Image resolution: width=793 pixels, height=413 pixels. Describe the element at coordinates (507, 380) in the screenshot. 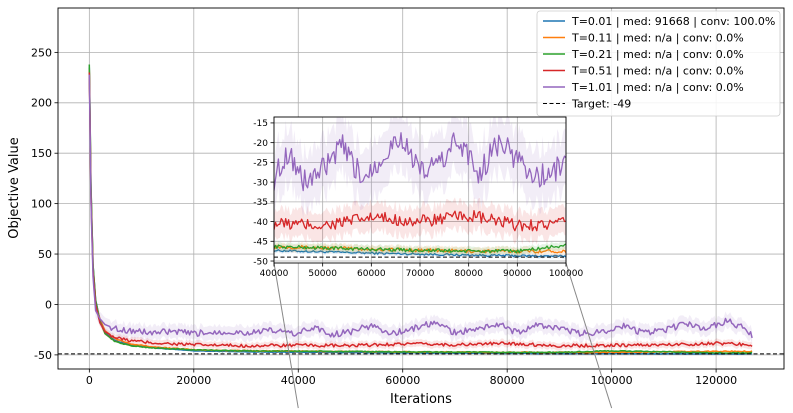

I see `main-x-tick-label-4: 80000` at that location.